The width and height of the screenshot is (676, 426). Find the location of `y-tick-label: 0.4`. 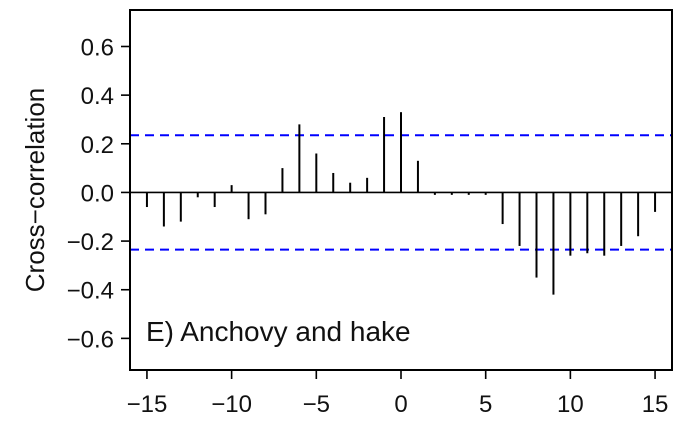

y-tick-label: 0.4 is located at coordinates (97, 96).